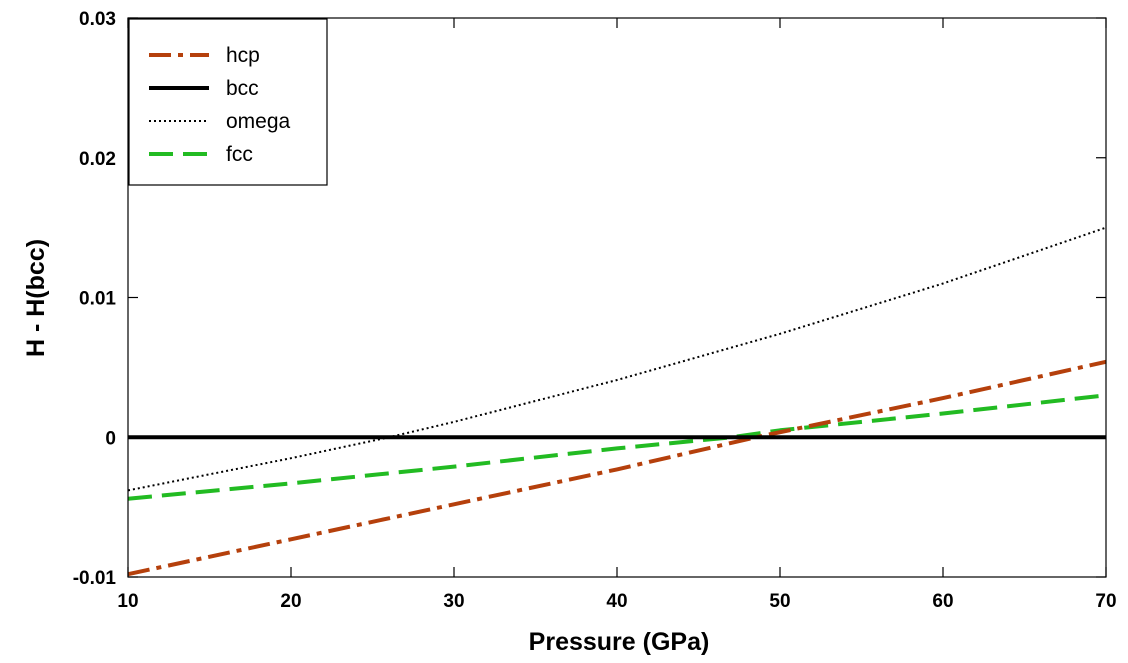  I want to click on x-tick-label: 60, so click(942, 601).